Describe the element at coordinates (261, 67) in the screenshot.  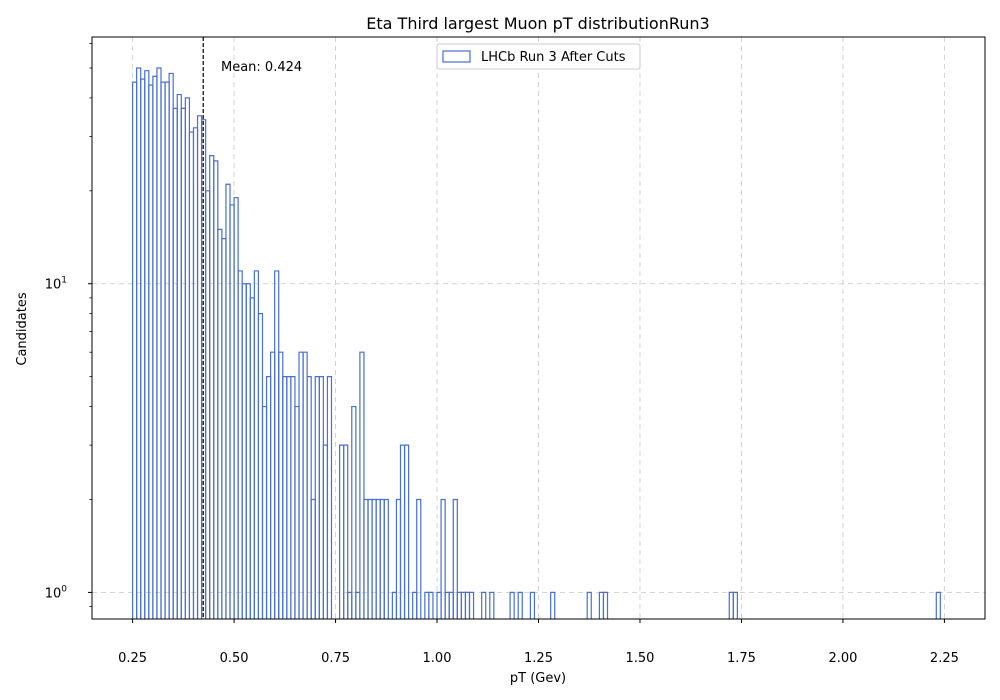
I see `mean-annotation: Mean: 0.424` at that location.